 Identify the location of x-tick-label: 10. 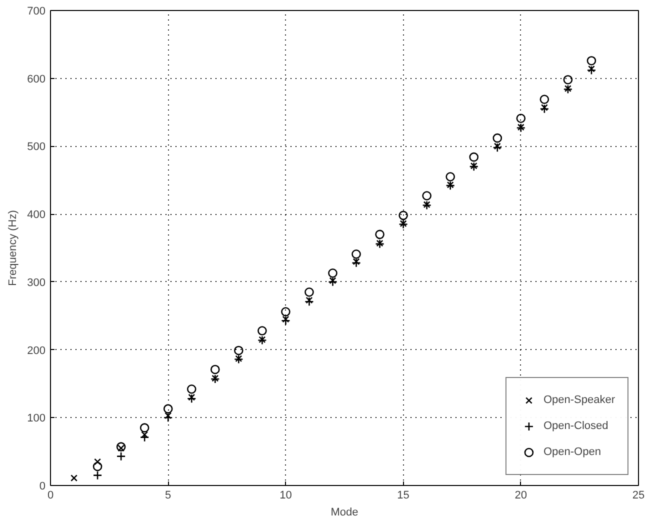
(286, 496).